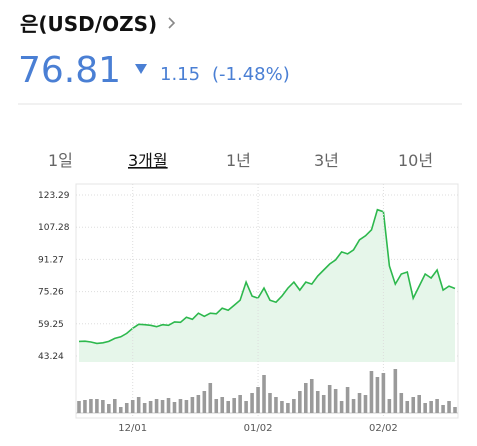  Describe the element at coordinates (141, 69) in the screenshot. I see `down-arrow` at that location.